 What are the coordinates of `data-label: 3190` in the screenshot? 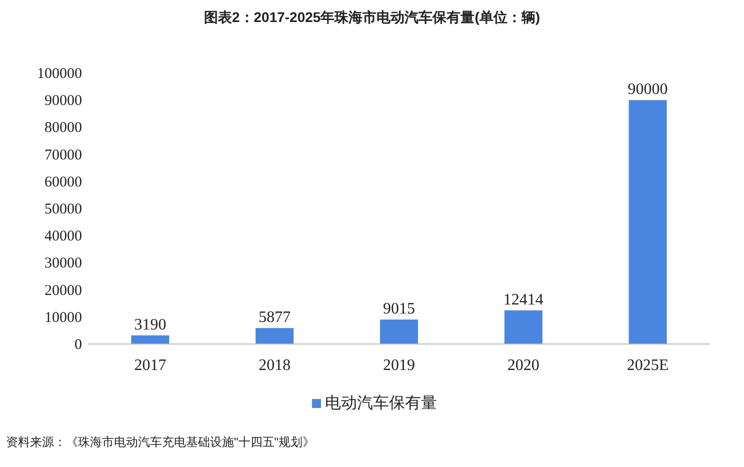 It's located at (150, 325).